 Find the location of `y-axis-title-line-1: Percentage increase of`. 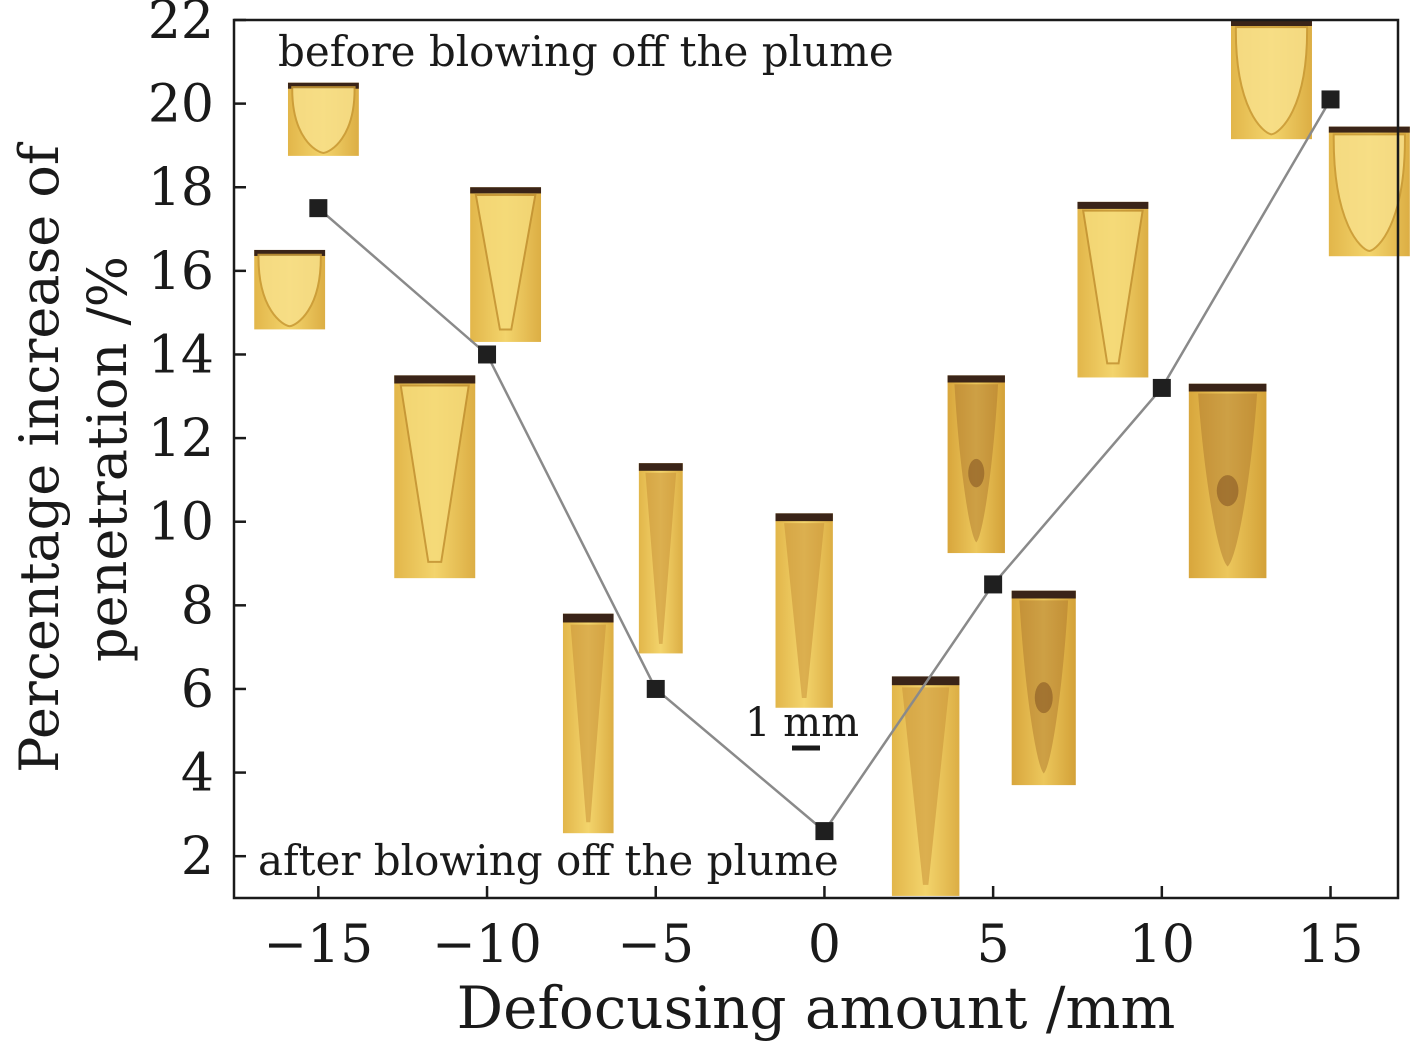

y-axis-title-line-1: Percentage increase of is located at coordinates (39, 457).